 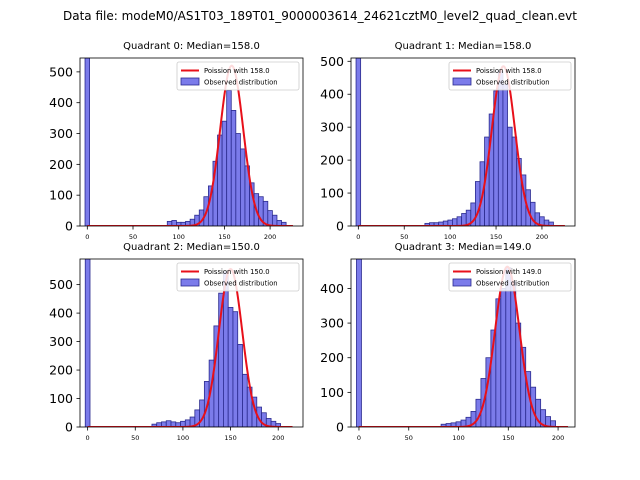 I want to click on subplot-title: Quadrant 1: Median=158.0, so click(x=463, y=46).